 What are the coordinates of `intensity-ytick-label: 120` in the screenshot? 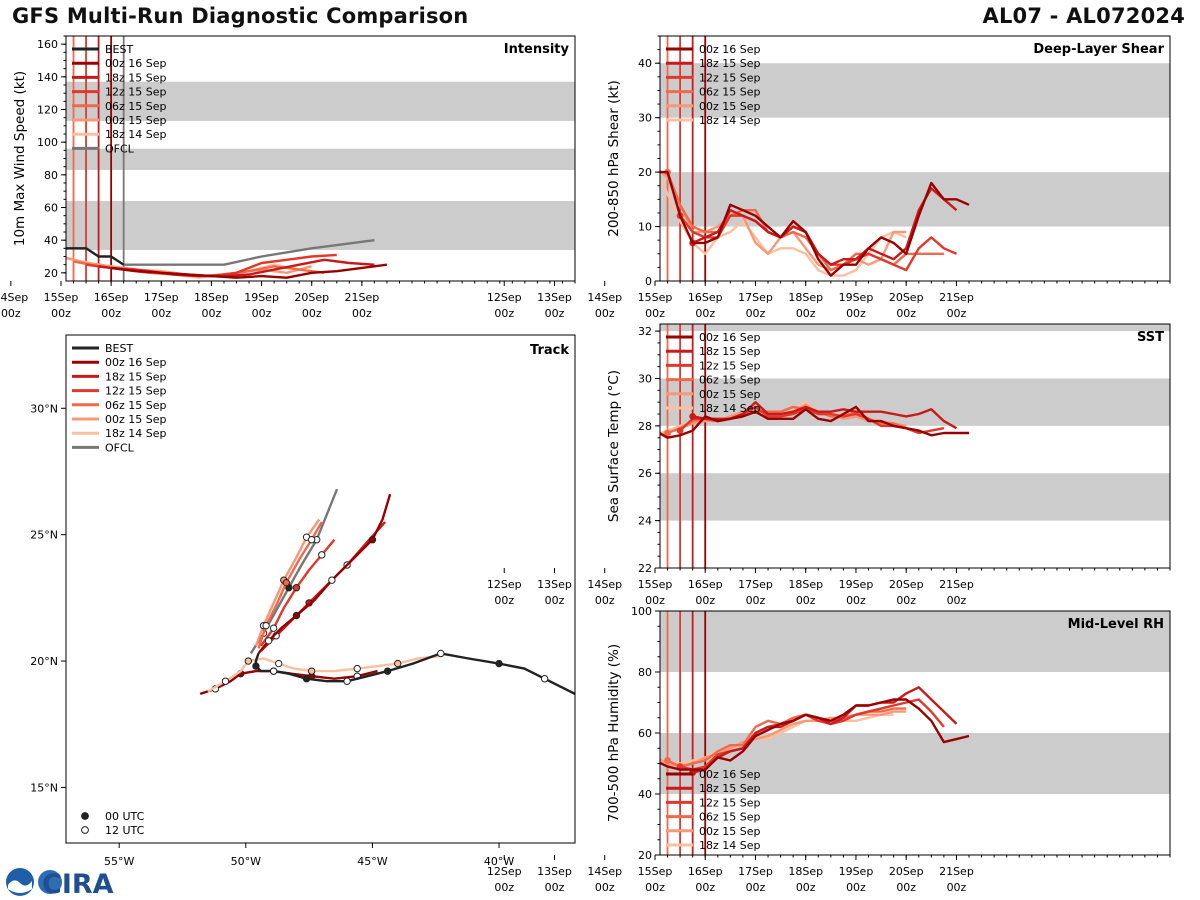 It's located at (47, 110).